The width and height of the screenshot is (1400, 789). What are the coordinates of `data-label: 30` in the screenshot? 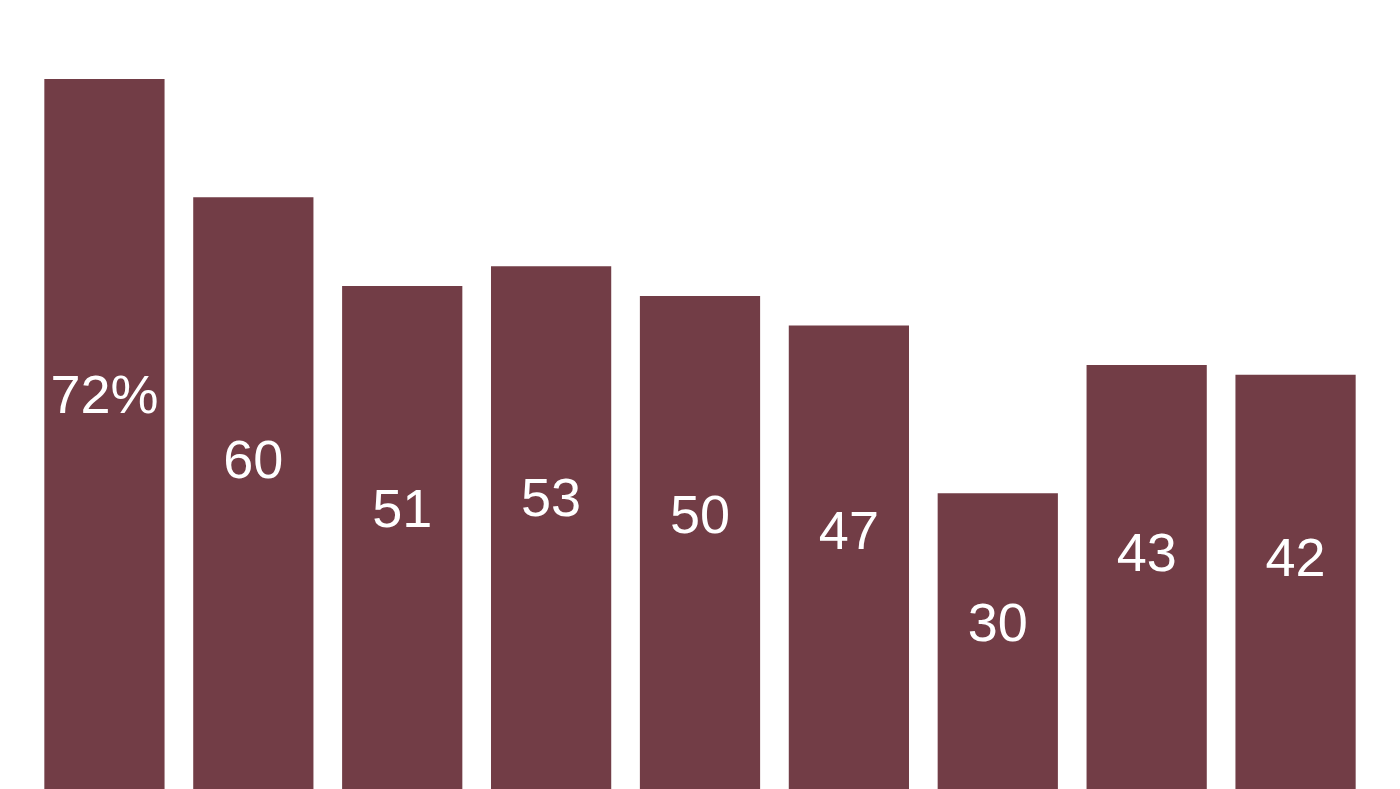 It's located at (997, 622).